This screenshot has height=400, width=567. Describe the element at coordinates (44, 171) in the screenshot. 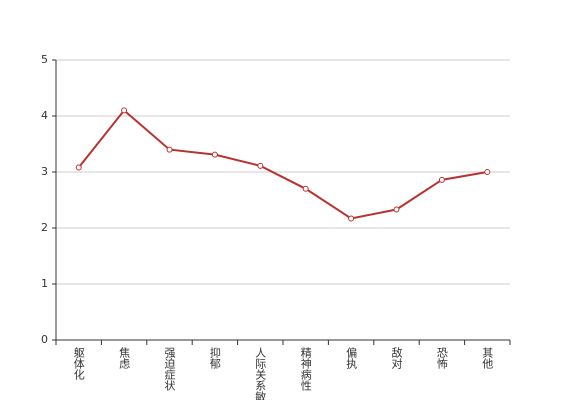

I see `y-tick-label: 3` at that location.